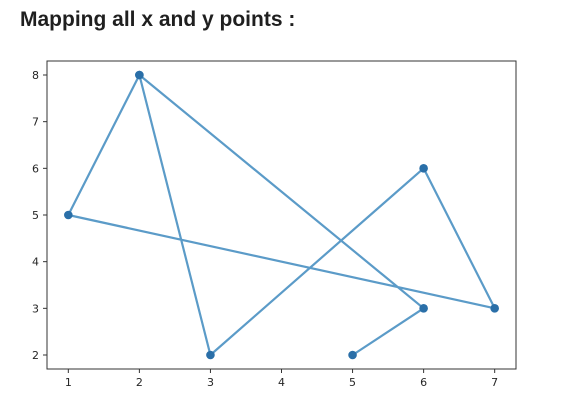 Image resolution: width=573 pixels, height=411 pixels. I want to click on x-tick-label: 5, so click(352, 382).